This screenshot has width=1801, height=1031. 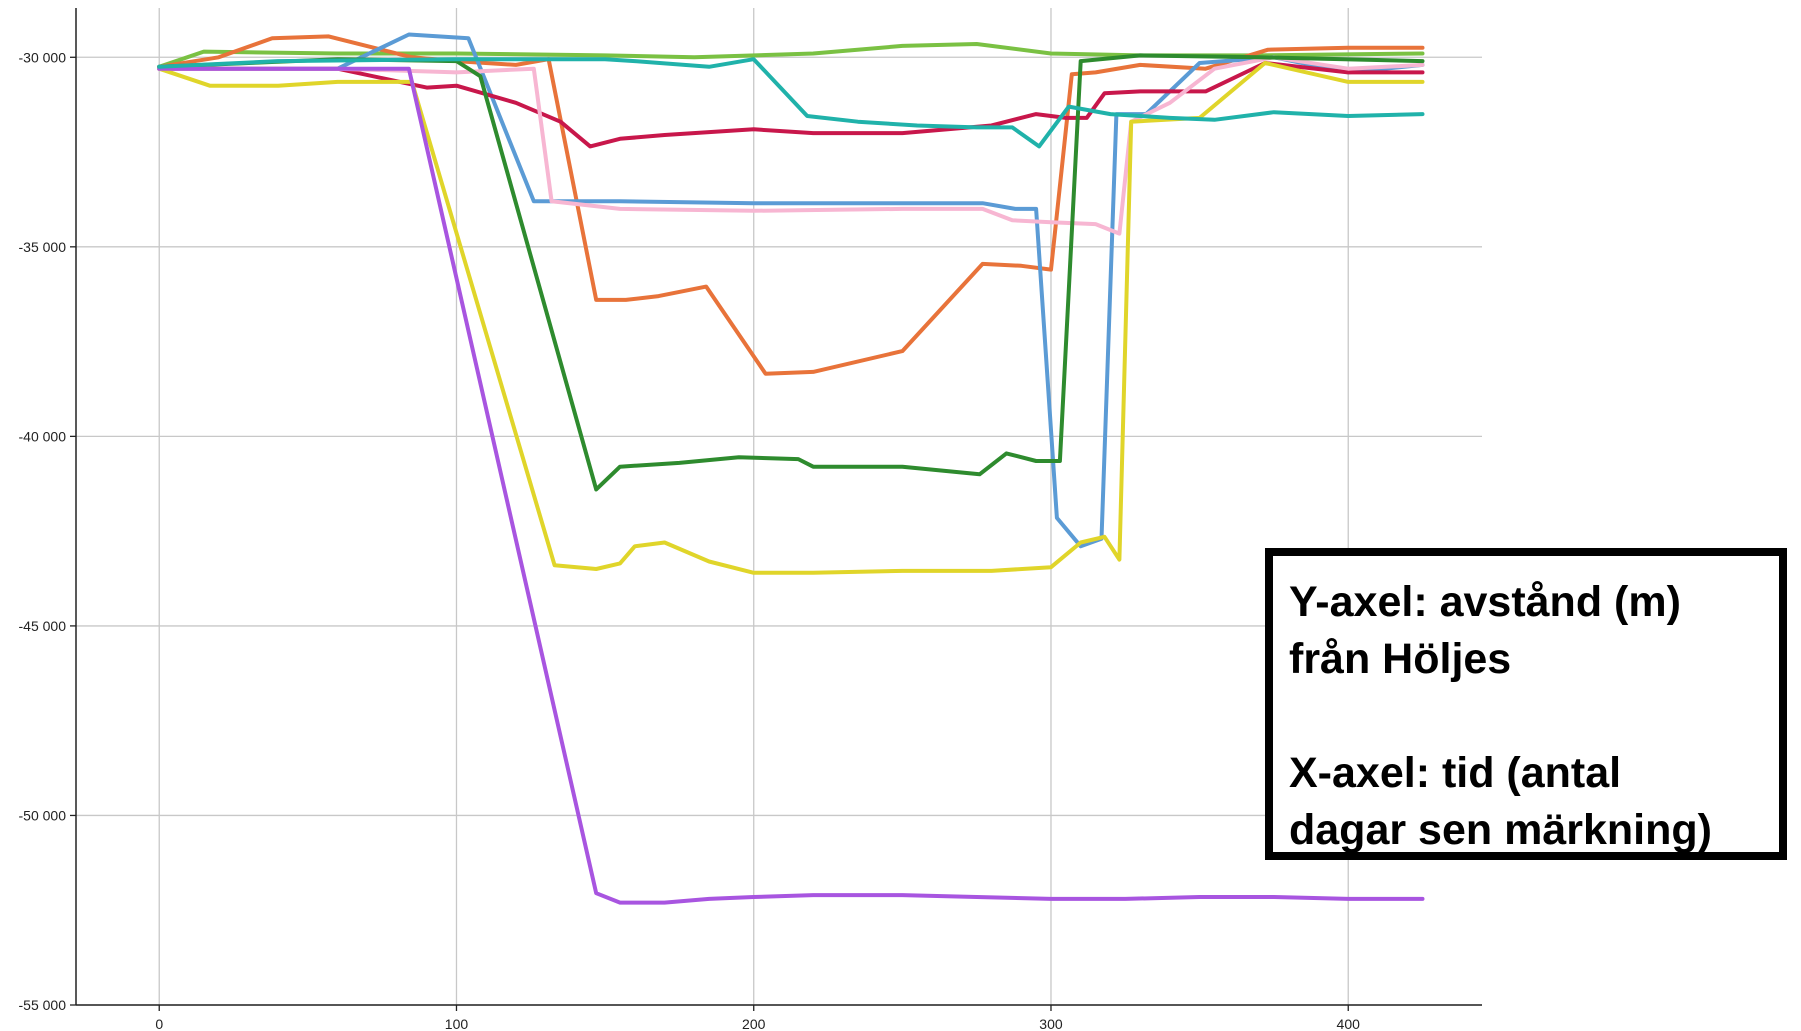 I want to click on y-tick-label: -50 000, so click(x=43, y=815).